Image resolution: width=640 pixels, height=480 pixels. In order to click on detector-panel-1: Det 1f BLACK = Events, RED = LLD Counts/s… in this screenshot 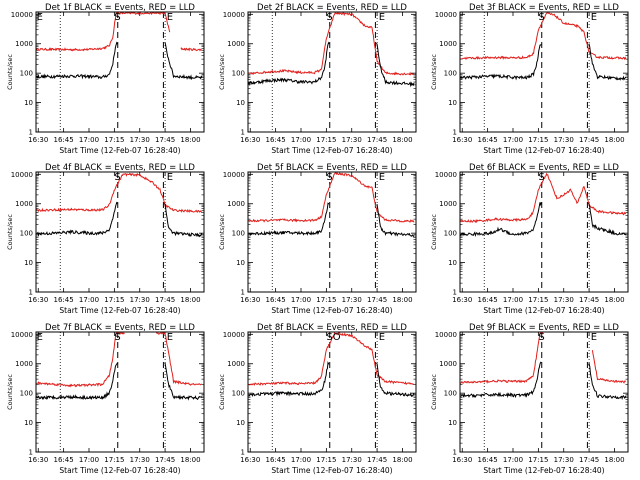, I will do `click(105, 79)`.